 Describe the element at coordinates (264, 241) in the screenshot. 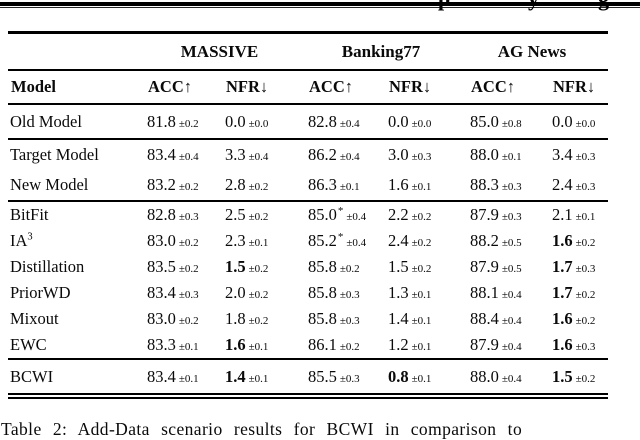

I see `nfr-value-cell: 2.3 ±0.1` at that location.